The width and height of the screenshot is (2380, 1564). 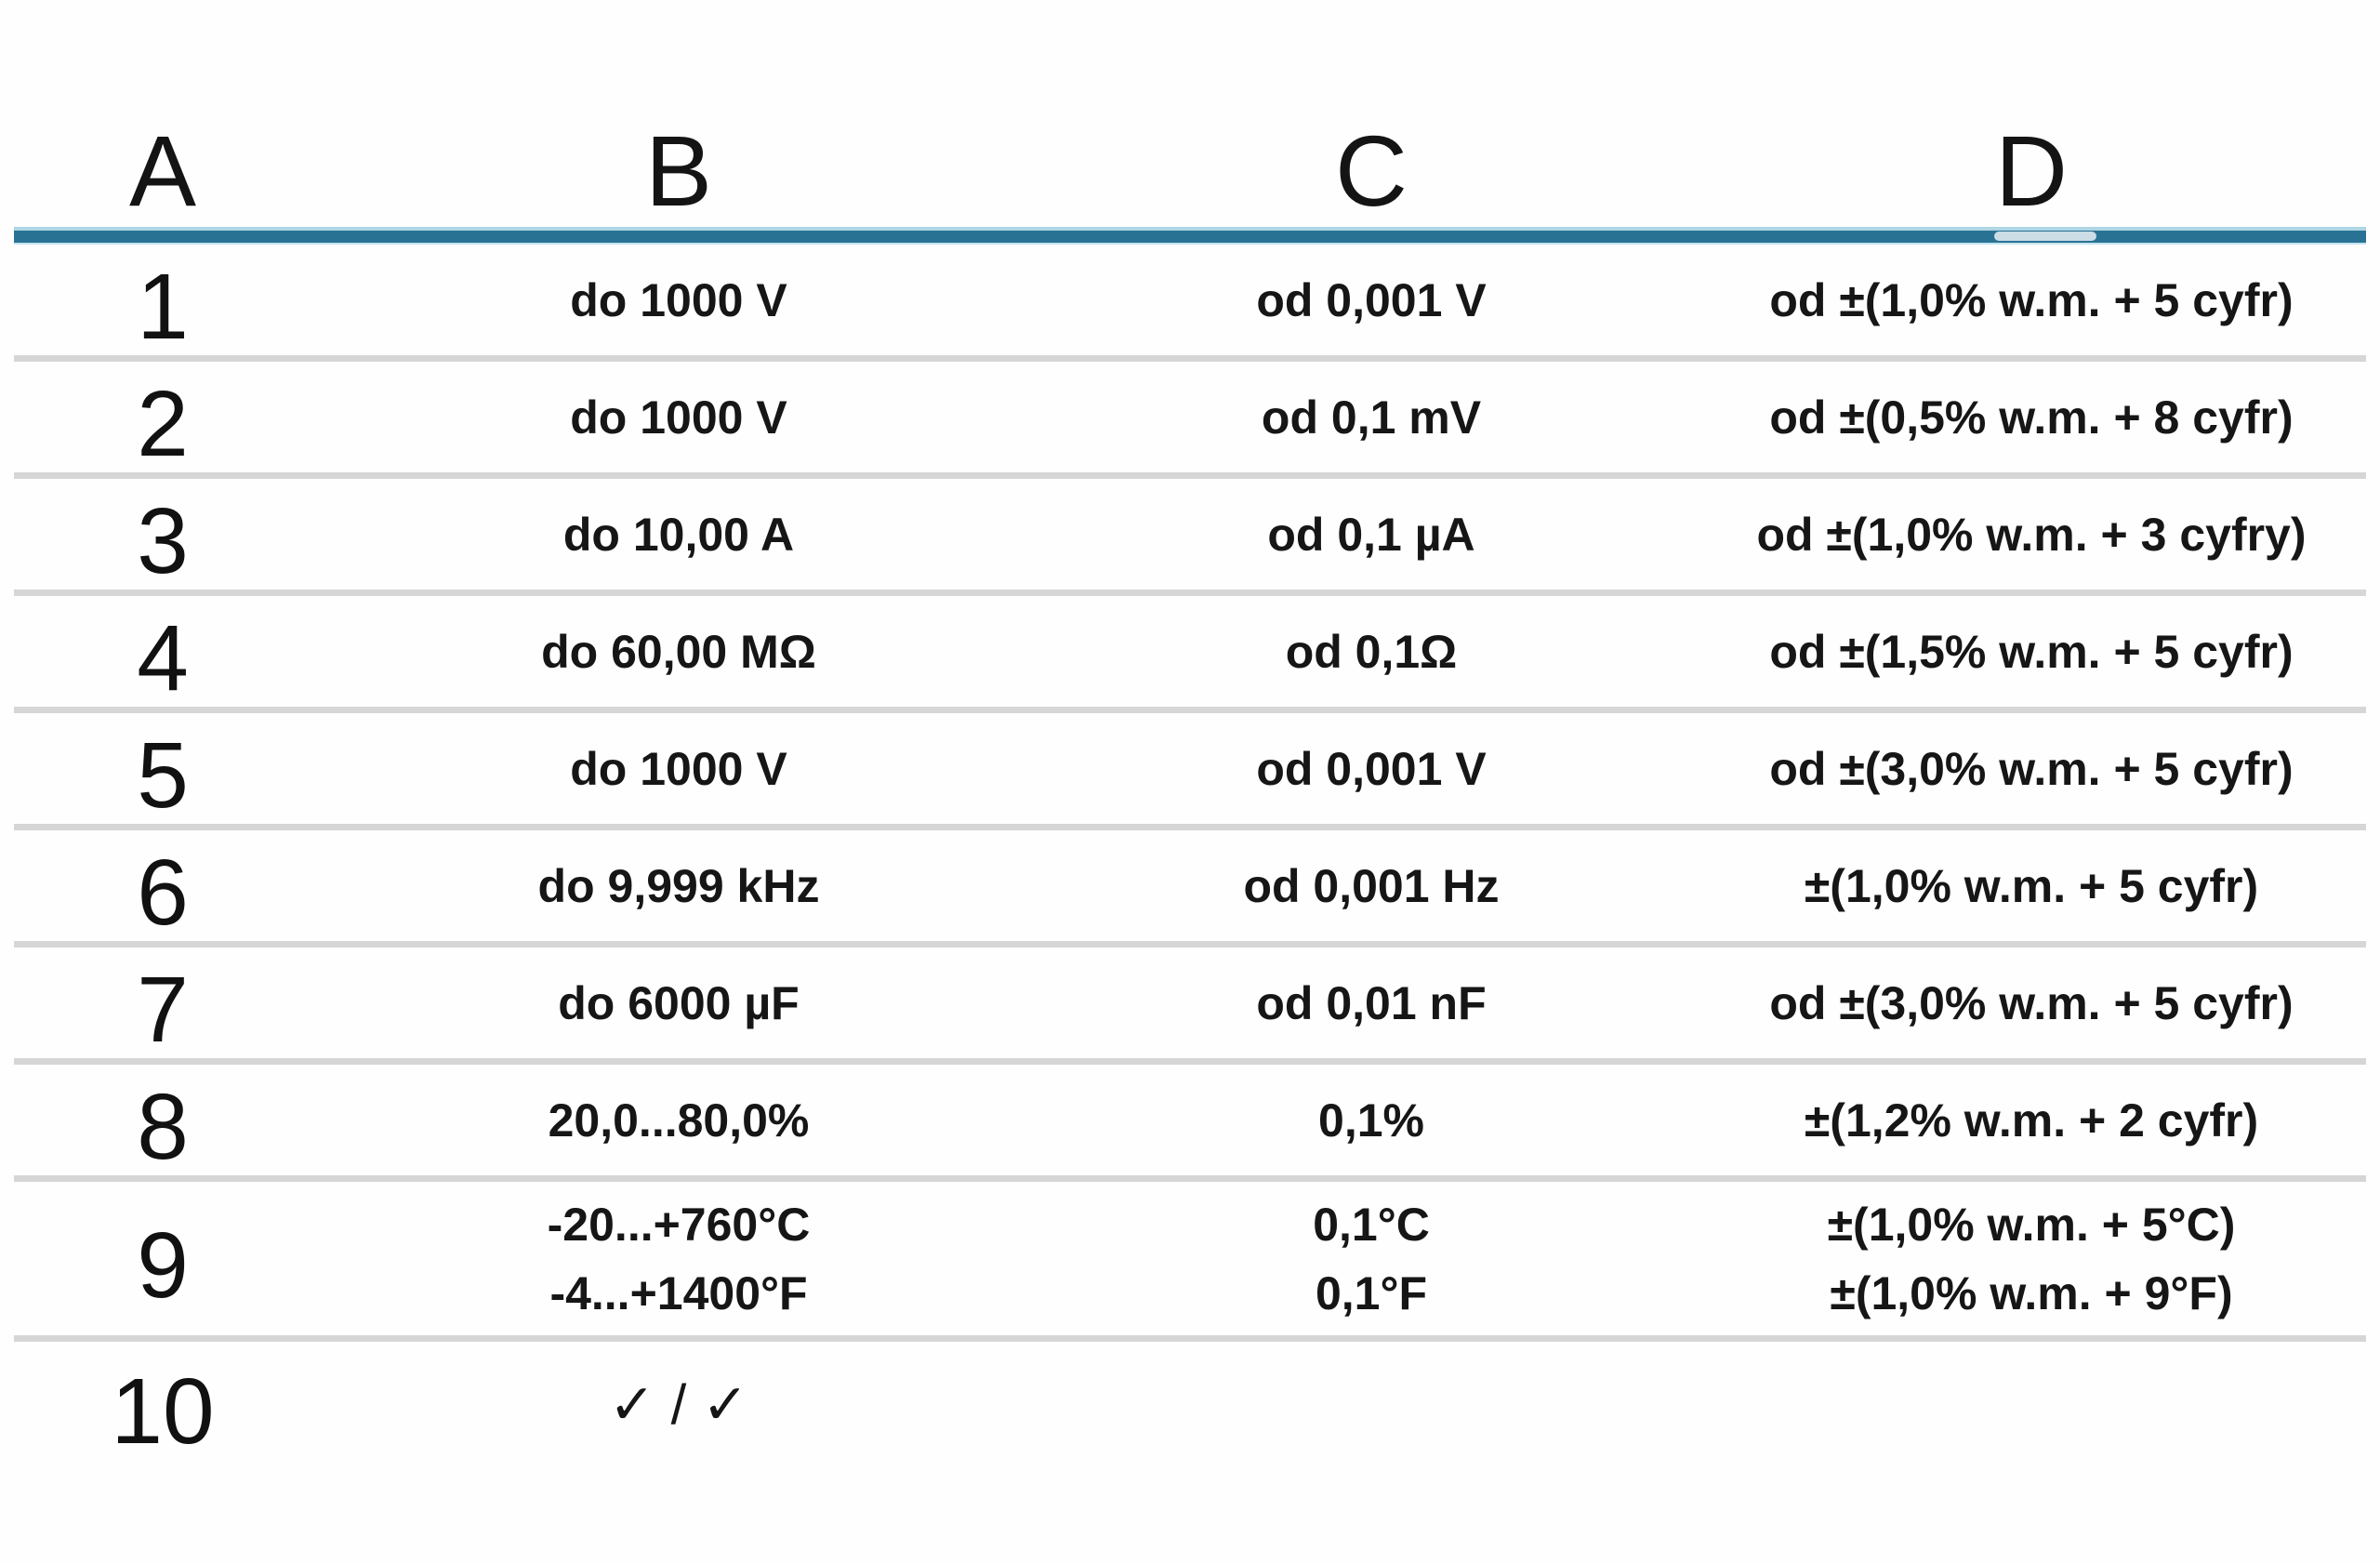 What do you see at coordinates (2031, 170) in the screenshot?
I see `column-header-d: D` at bounding box center [2031, 170].